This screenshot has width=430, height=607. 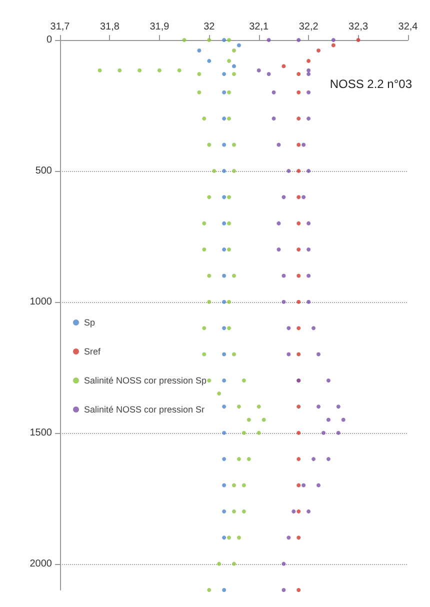 I want to click on y-tick-label: 0, so click(x=49, y=40).